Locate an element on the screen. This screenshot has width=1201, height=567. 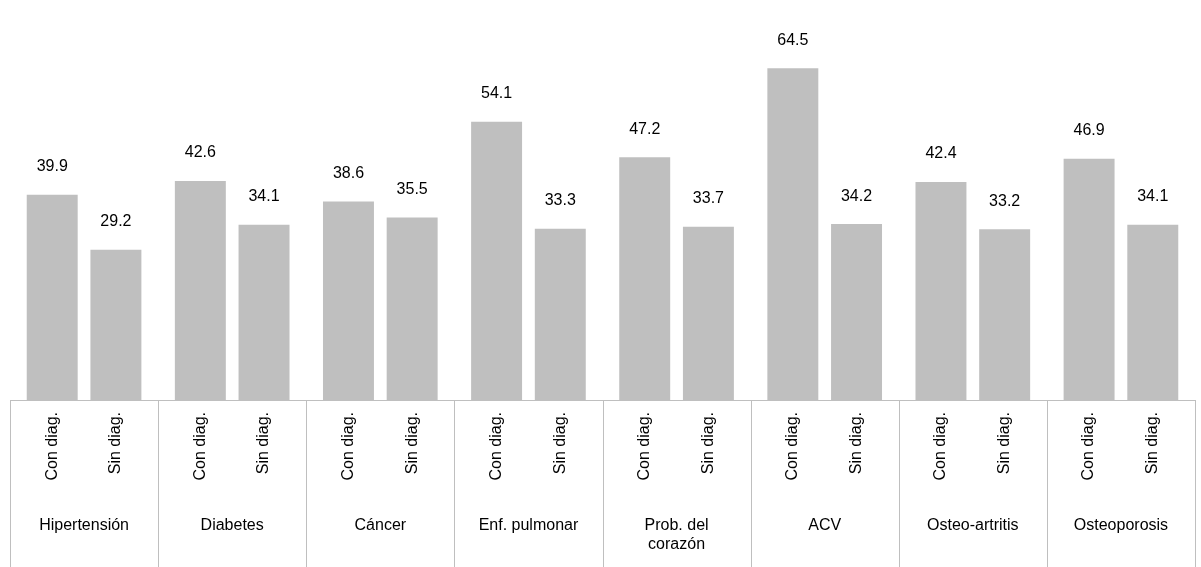
data-label: 38.6 is located at coordinates (348, 172).